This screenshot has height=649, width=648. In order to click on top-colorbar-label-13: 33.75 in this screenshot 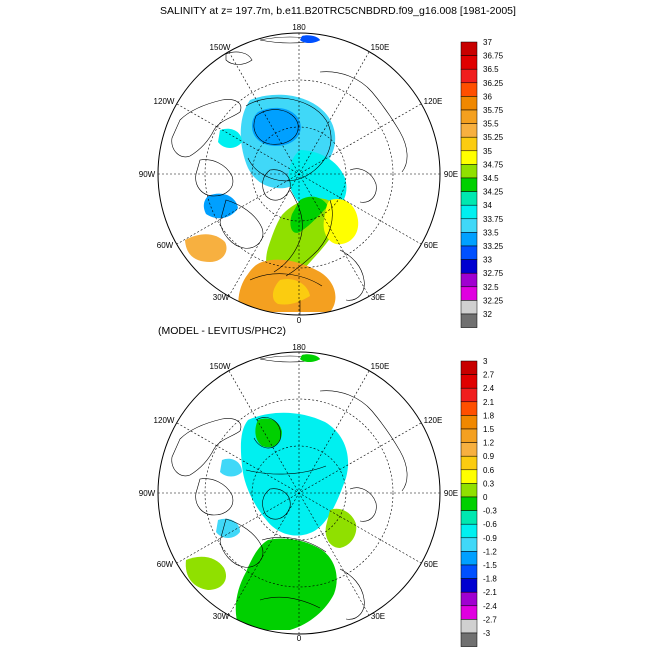, I will do `click(493, 219)`.